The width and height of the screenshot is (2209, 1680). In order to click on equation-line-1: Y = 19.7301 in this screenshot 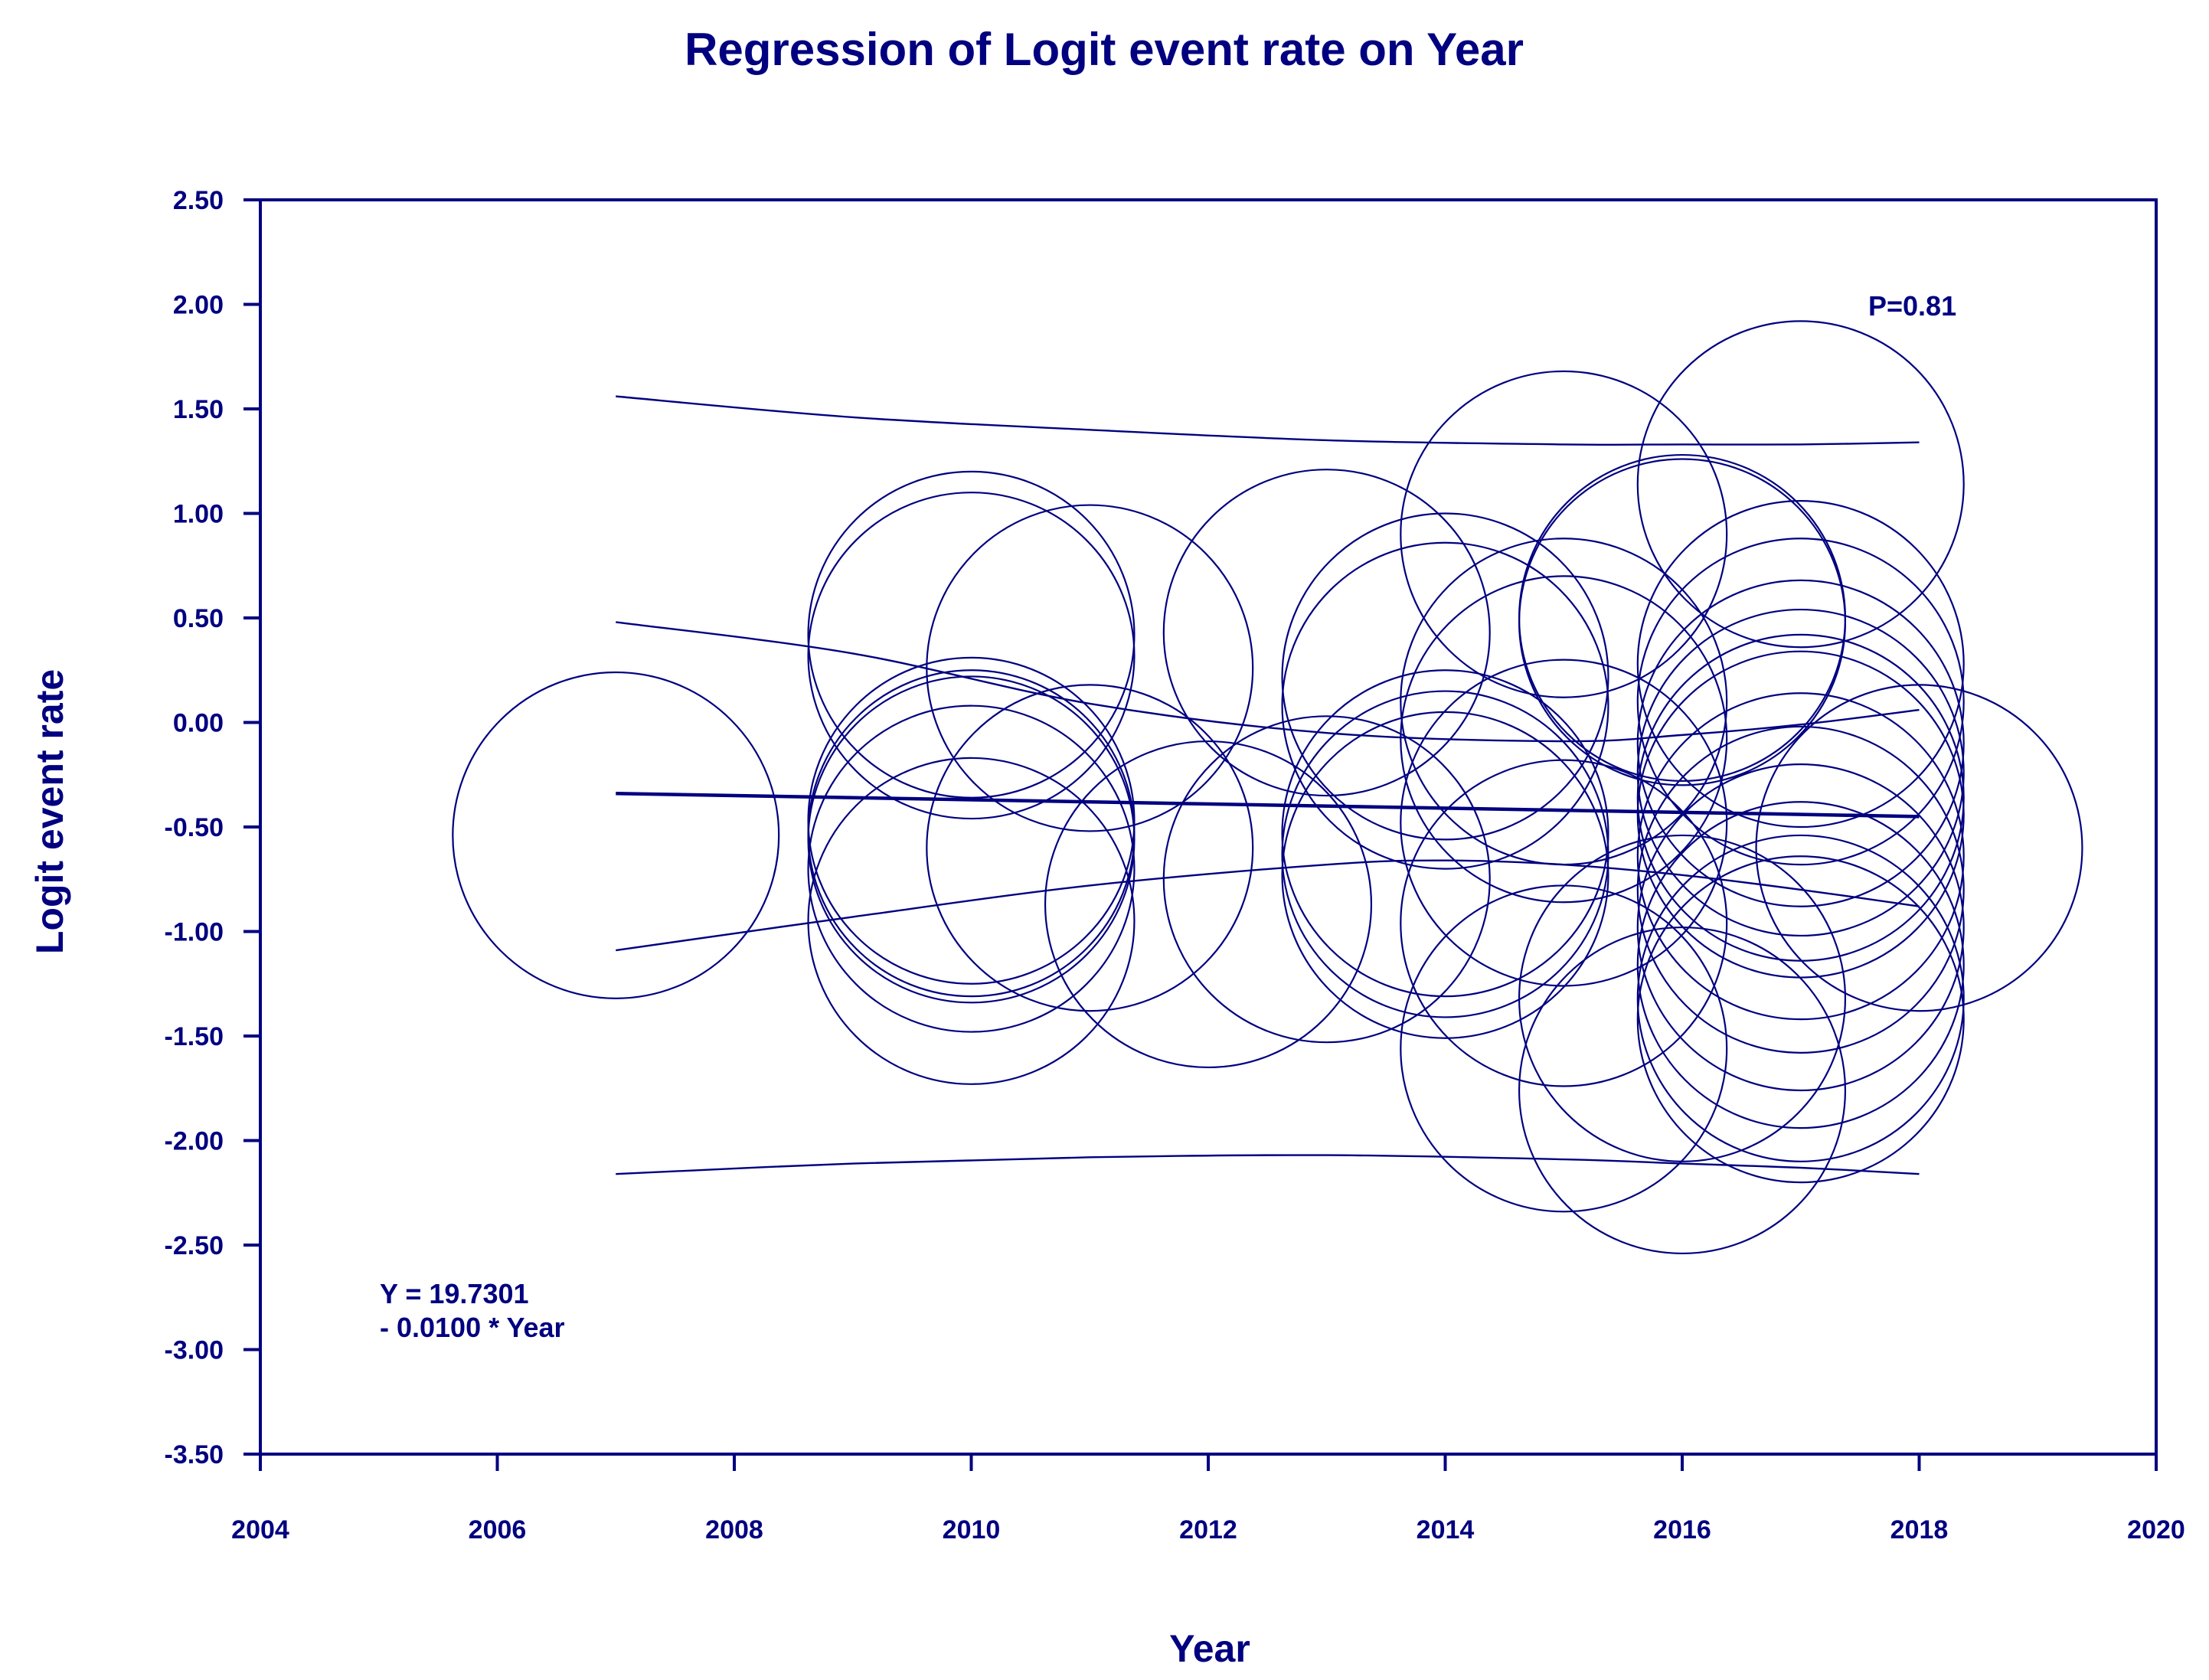, I will do `click(454, 1293)`.